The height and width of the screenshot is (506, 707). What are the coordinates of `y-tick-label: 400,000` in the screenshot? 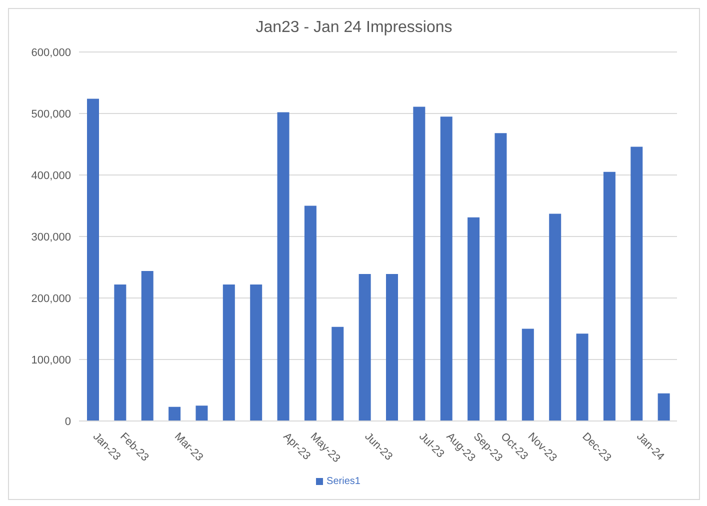 It's located at (51, 176).